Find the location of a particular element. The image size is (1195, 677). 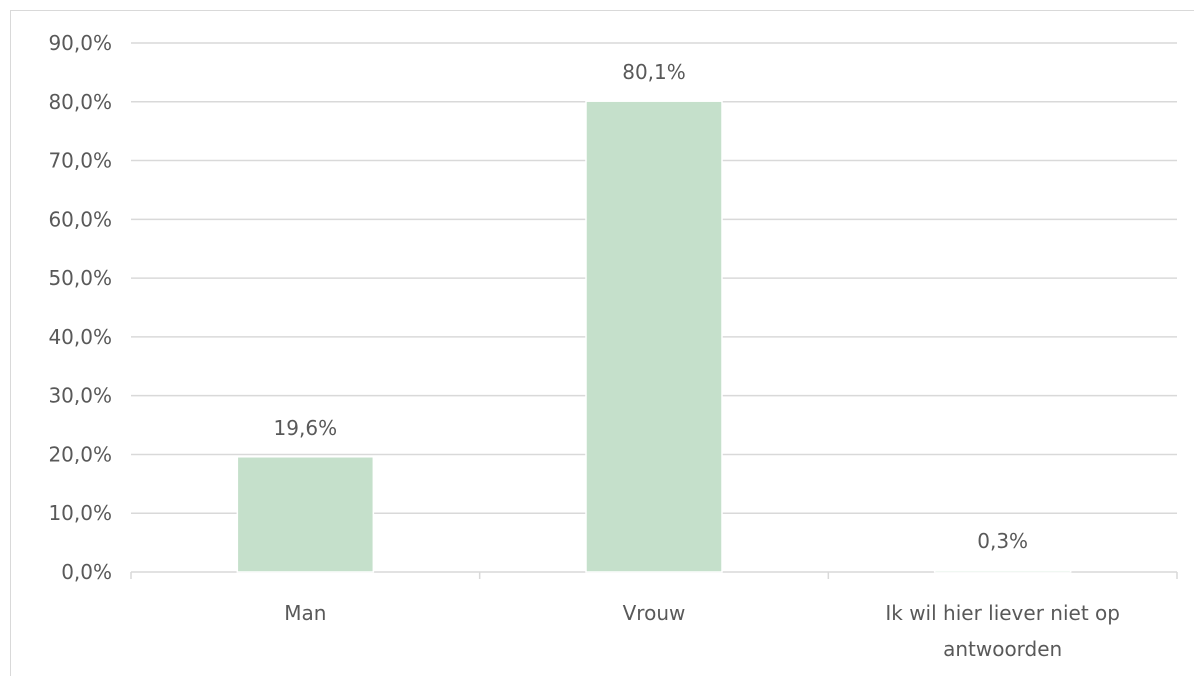

y-tick-label: 60,0% is located at coordinates (80, 219).